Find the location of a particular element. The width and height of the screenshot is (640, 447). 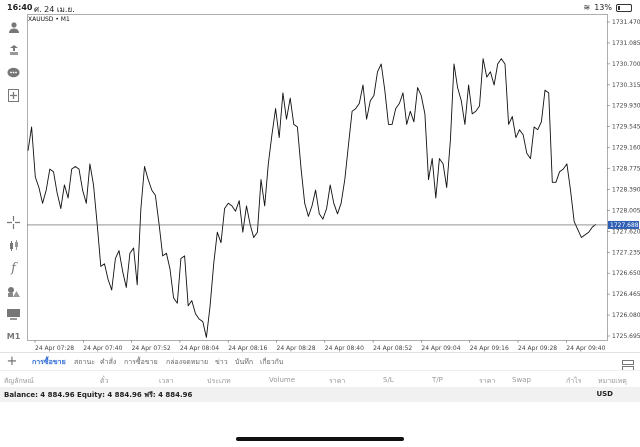

col-comment: หมายเหตุ is located at coordinates (612, 381).